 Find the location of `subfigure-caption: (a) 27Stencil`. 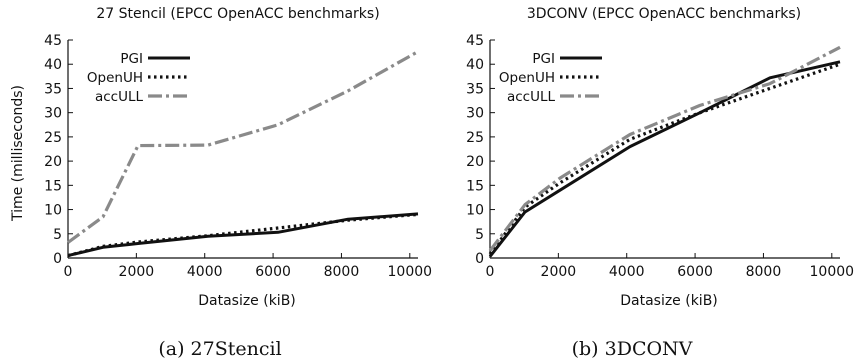

subfigure-caption: (a) 27Stencil is located at coordinates (219, 349).